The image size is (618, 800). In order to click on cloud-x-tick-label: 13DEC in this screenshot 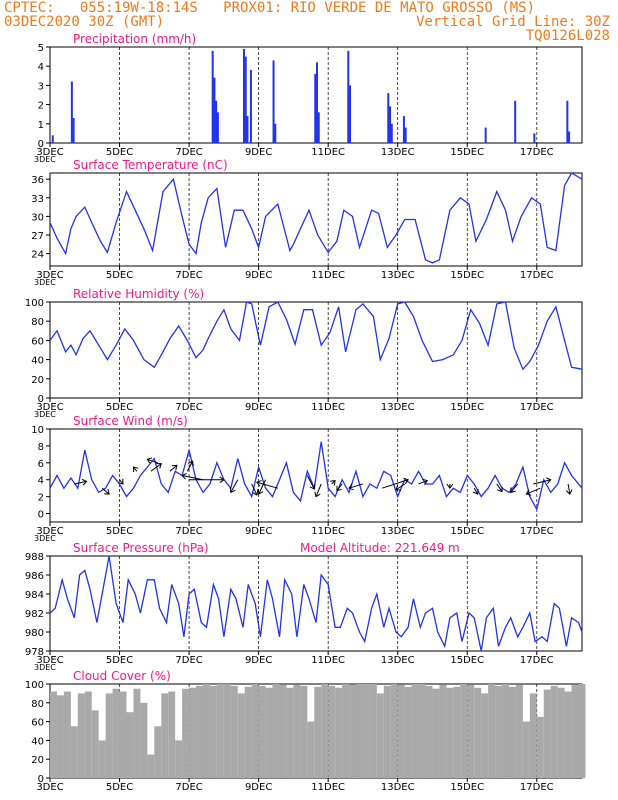, I will do `click(398, 787)`.